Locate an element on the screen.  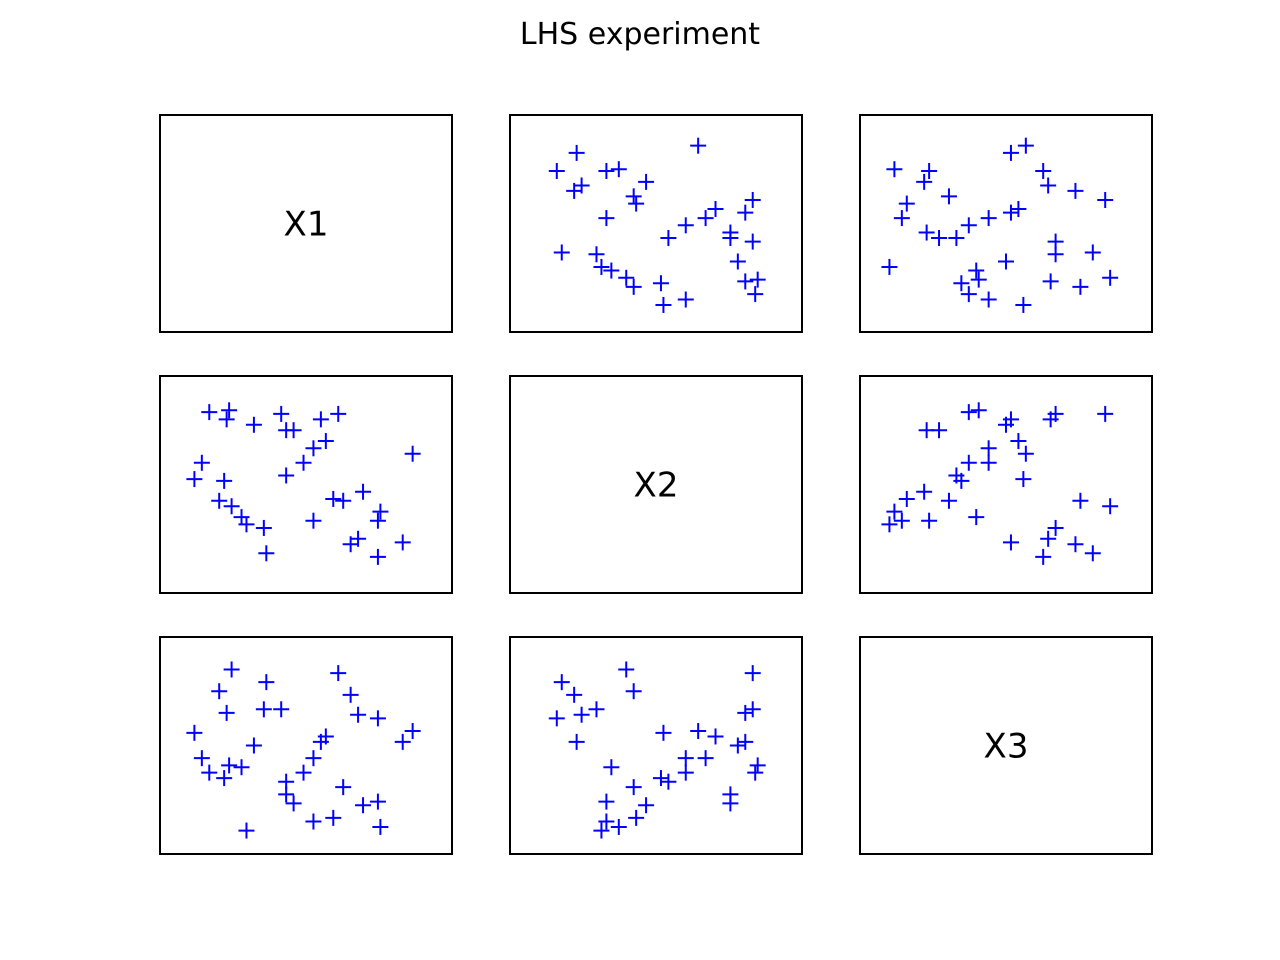
panel-x1-vs-x3 is located at coordinates (1006, 223).